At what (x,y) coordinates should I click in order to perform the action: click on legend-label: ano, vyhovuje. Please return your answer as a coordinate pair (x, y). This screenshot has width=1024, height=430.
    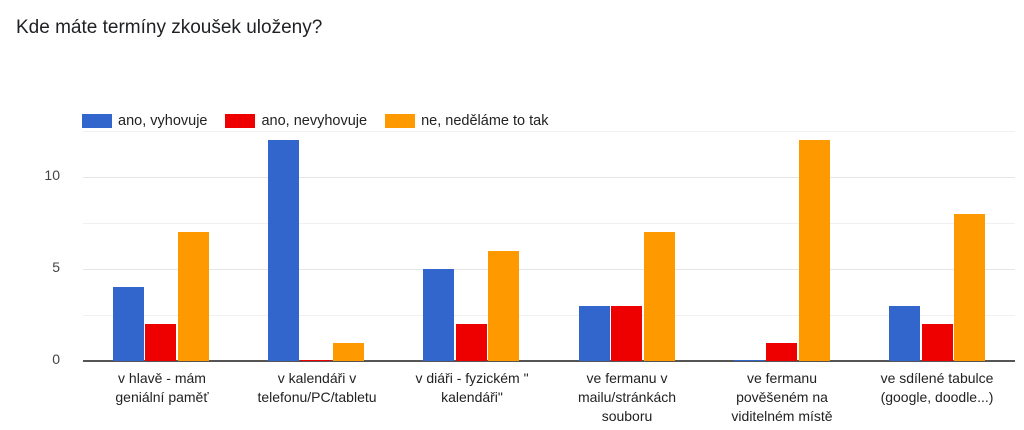
    Looking at the image, I should click on (163, 121).